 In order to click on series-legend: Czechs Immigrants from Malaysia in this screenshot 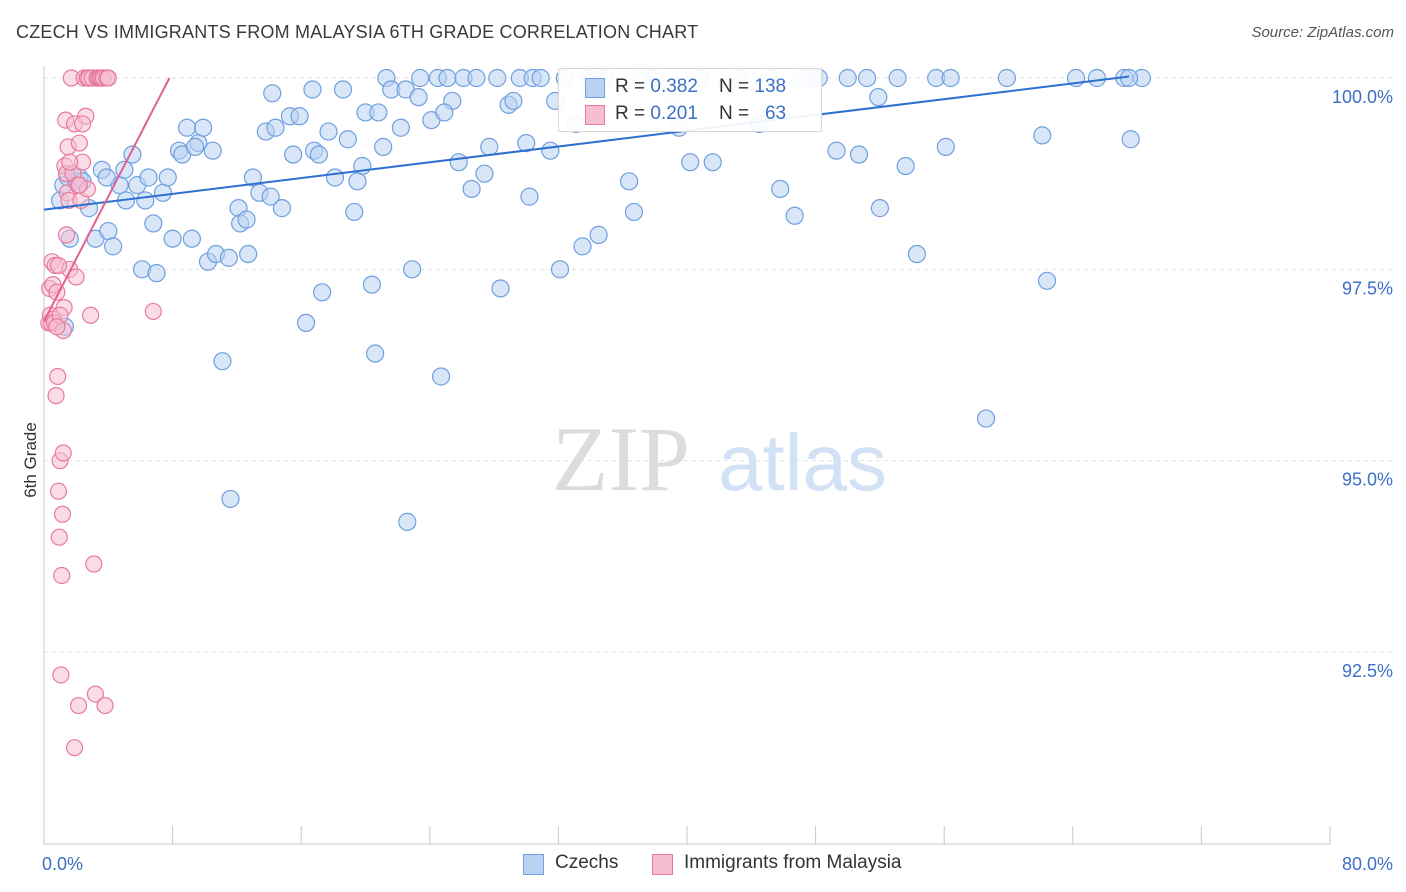, I will do `click(703, 865)`.